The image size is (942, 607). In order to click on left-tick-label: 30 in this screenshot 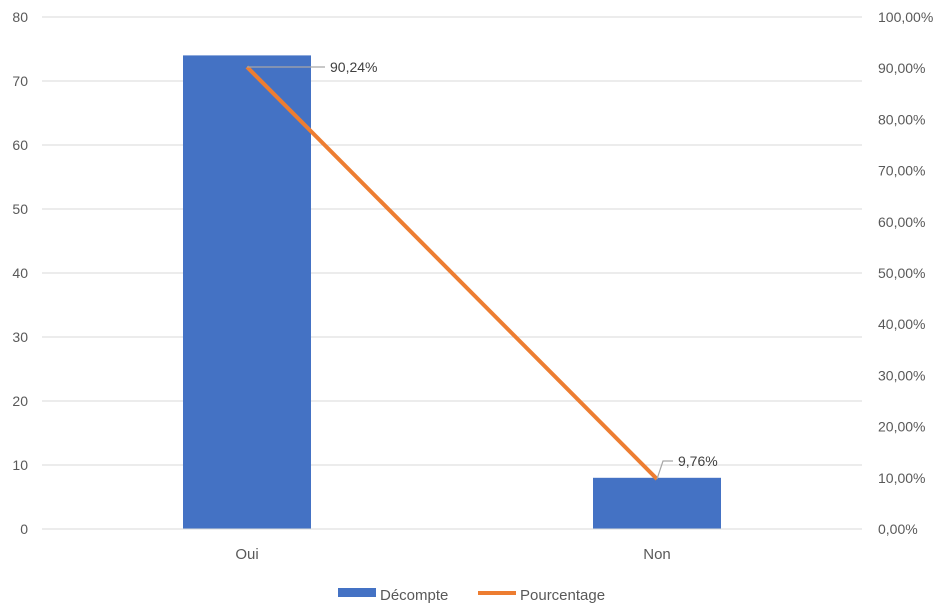, I will do `click(20, 337)`.